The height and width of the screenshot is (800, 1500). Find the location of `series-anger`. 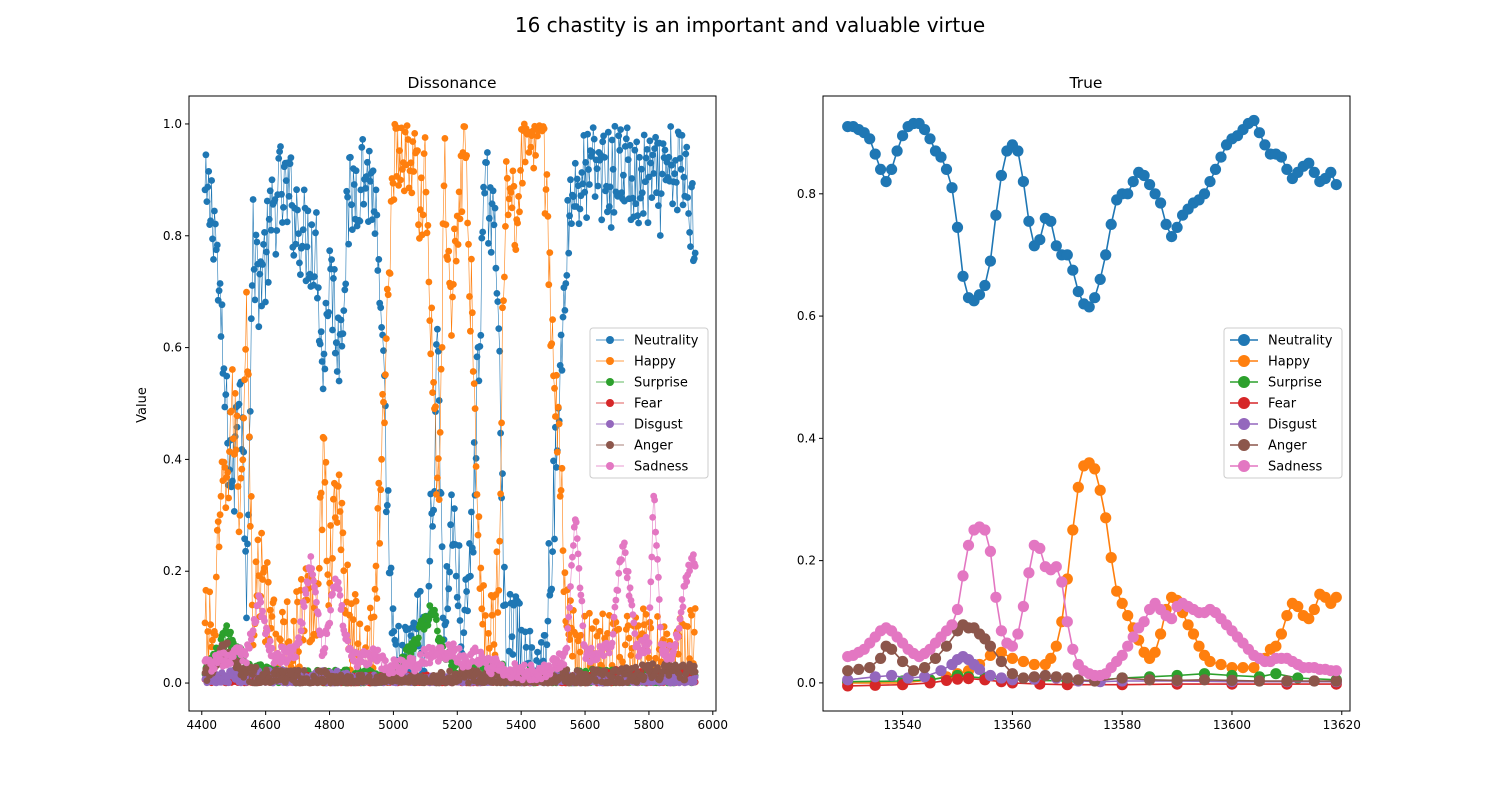

series-anger is located at coordinates (450, 663).